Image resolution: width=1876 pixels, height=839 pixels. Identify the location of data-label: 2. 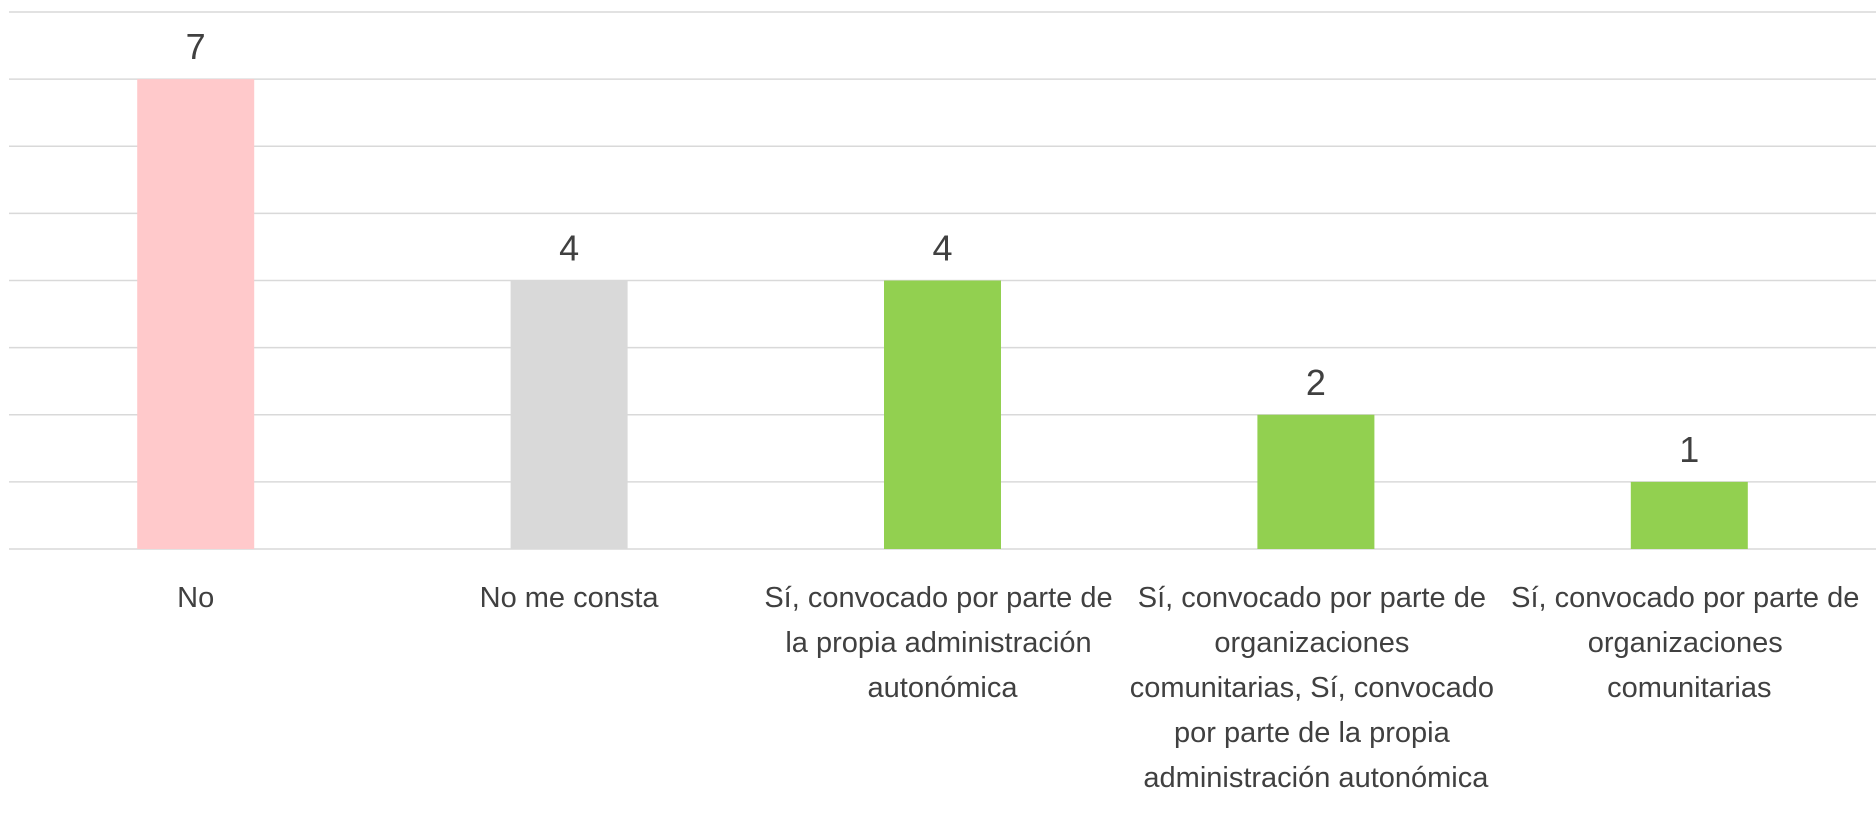
(1316, 382).